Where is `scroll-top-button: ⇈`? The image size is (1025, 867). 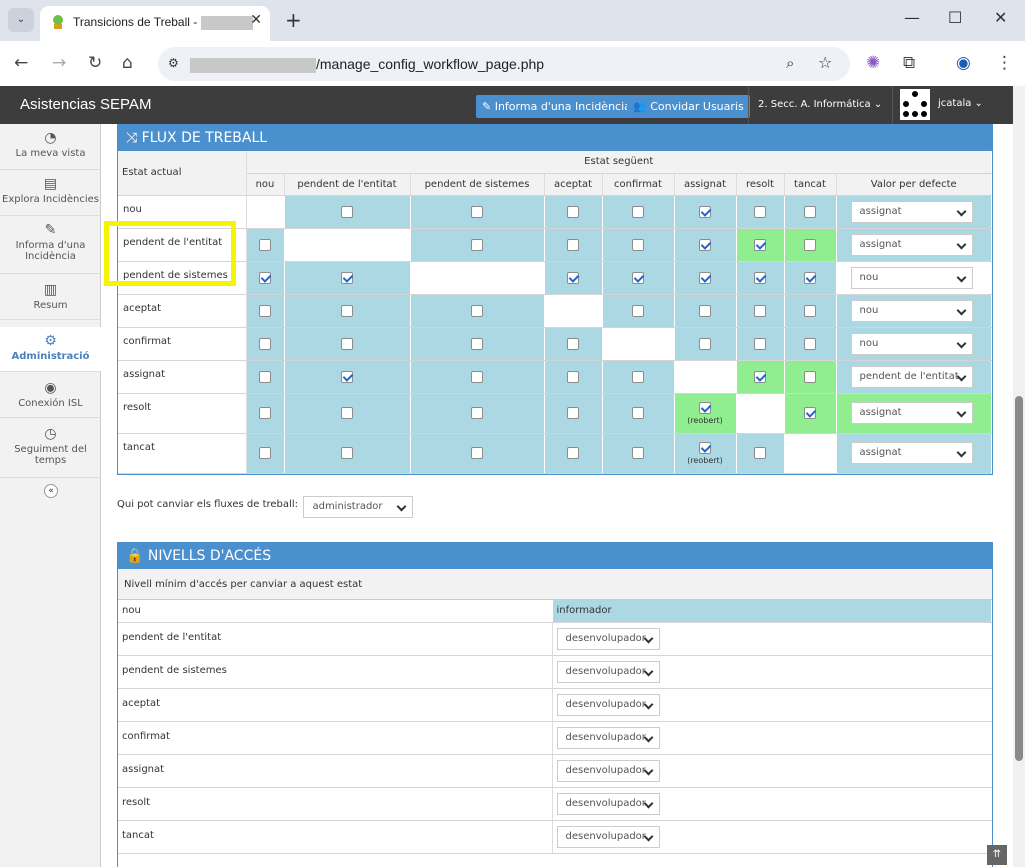 scroll-top-button: ⇈ is located at coordinates (997, 855).